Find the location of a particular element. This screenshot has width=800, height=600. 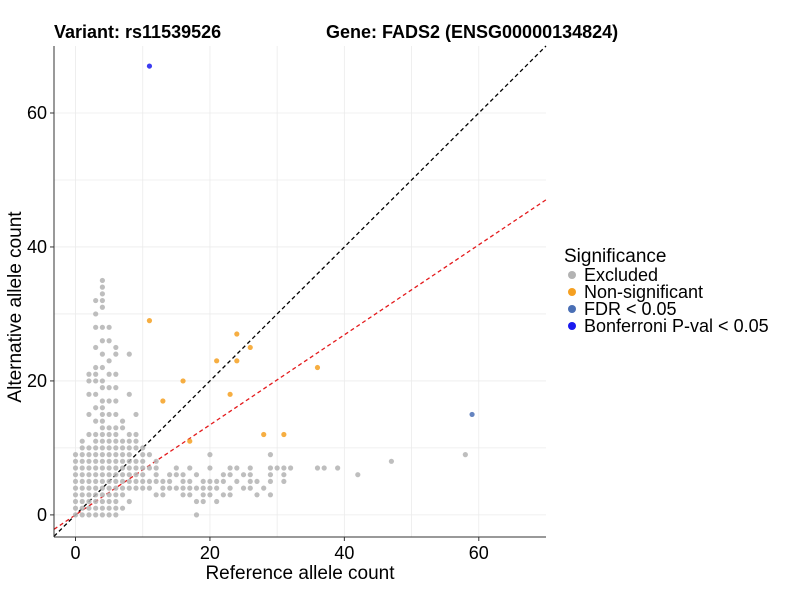

legend-label: Bonferroni P-val < 0.05 is located at coordinates (676, 326).